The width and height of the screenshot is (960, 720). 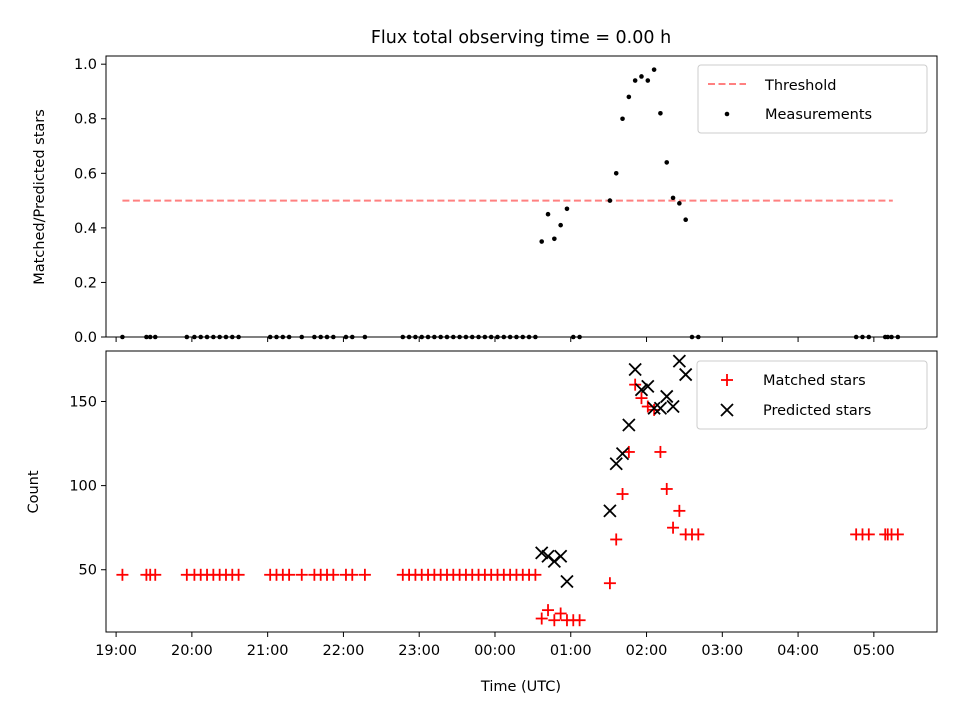 What do you see at coordinates (800, 86) in the screenshot?
I see `legend-threshold-label: Threshold` at bounding box center [800, 86].